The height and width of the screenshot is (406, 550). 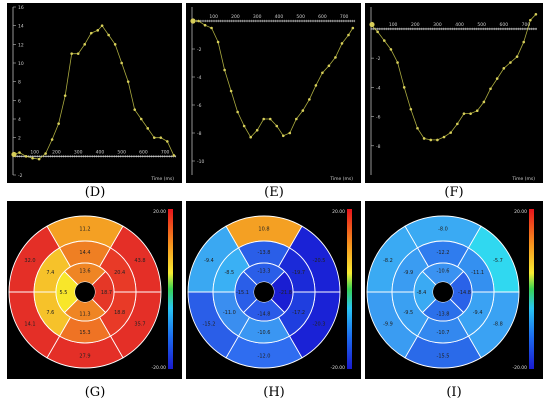 What do you see at coordinates (498, 261) in the screenshot?
I see `basal-segment-value: -5.7` at bounding box center [498, 261].